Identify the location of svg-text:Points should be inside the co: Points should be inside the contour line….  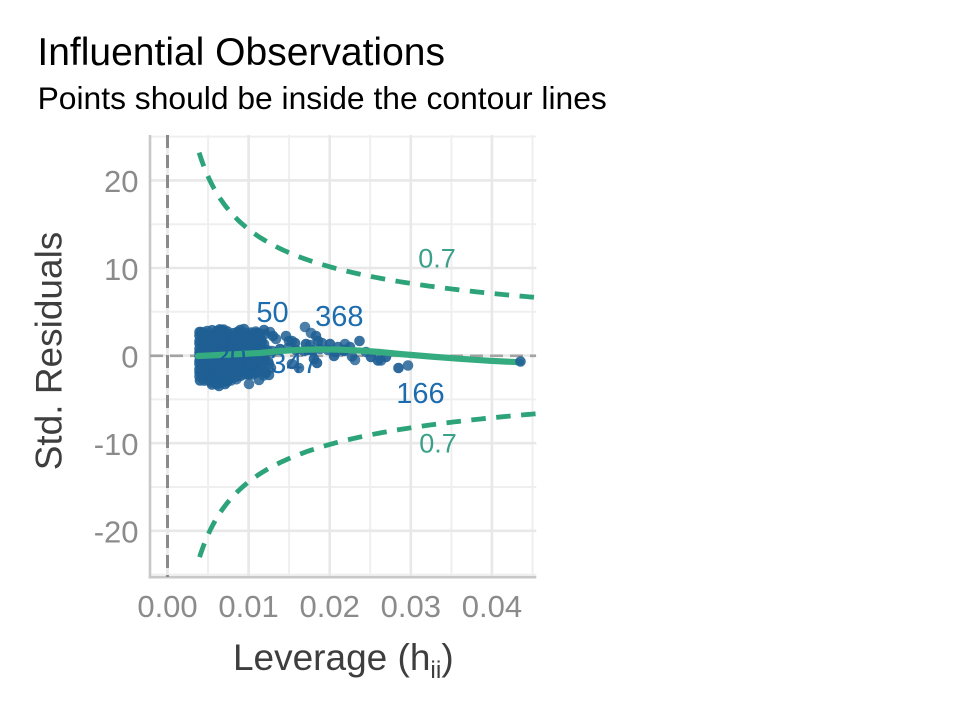
(322, 98).